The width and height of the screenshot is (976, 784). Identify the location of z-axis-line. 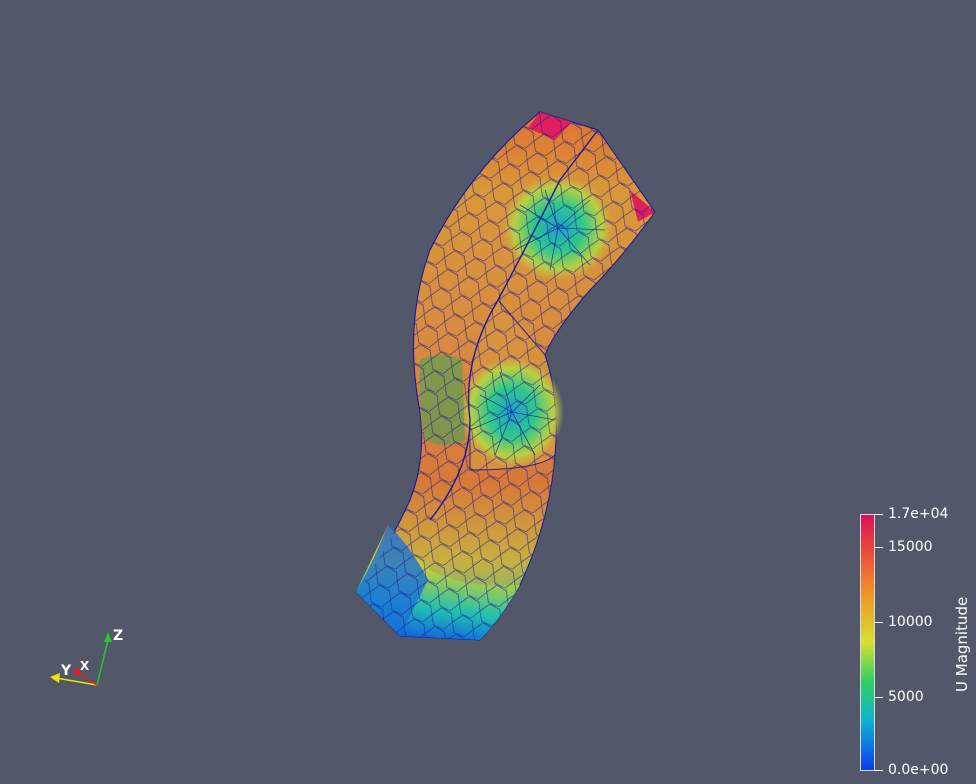
(102, 662).